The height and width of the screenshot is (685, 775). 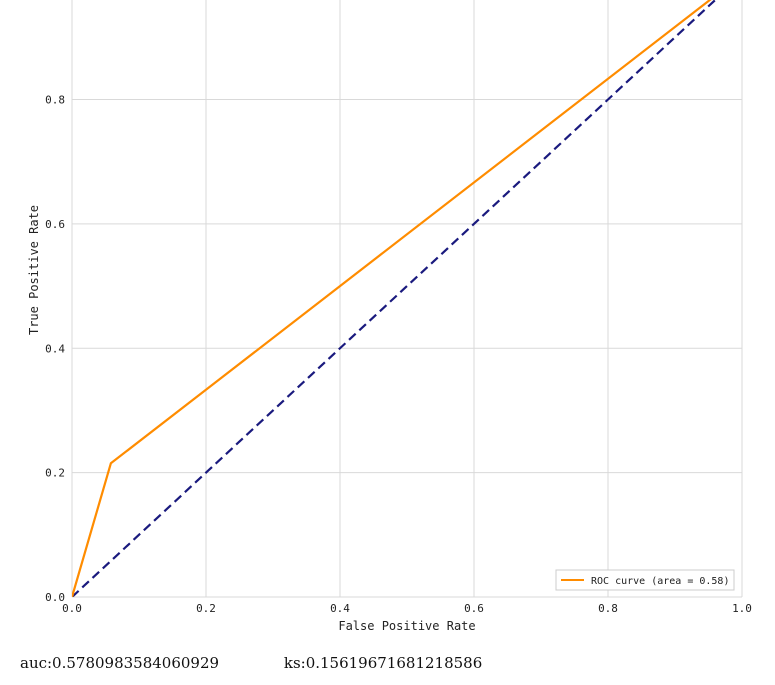 I want to click on legend: ROC curve (area = 0.58), so click(x=645, y=580).